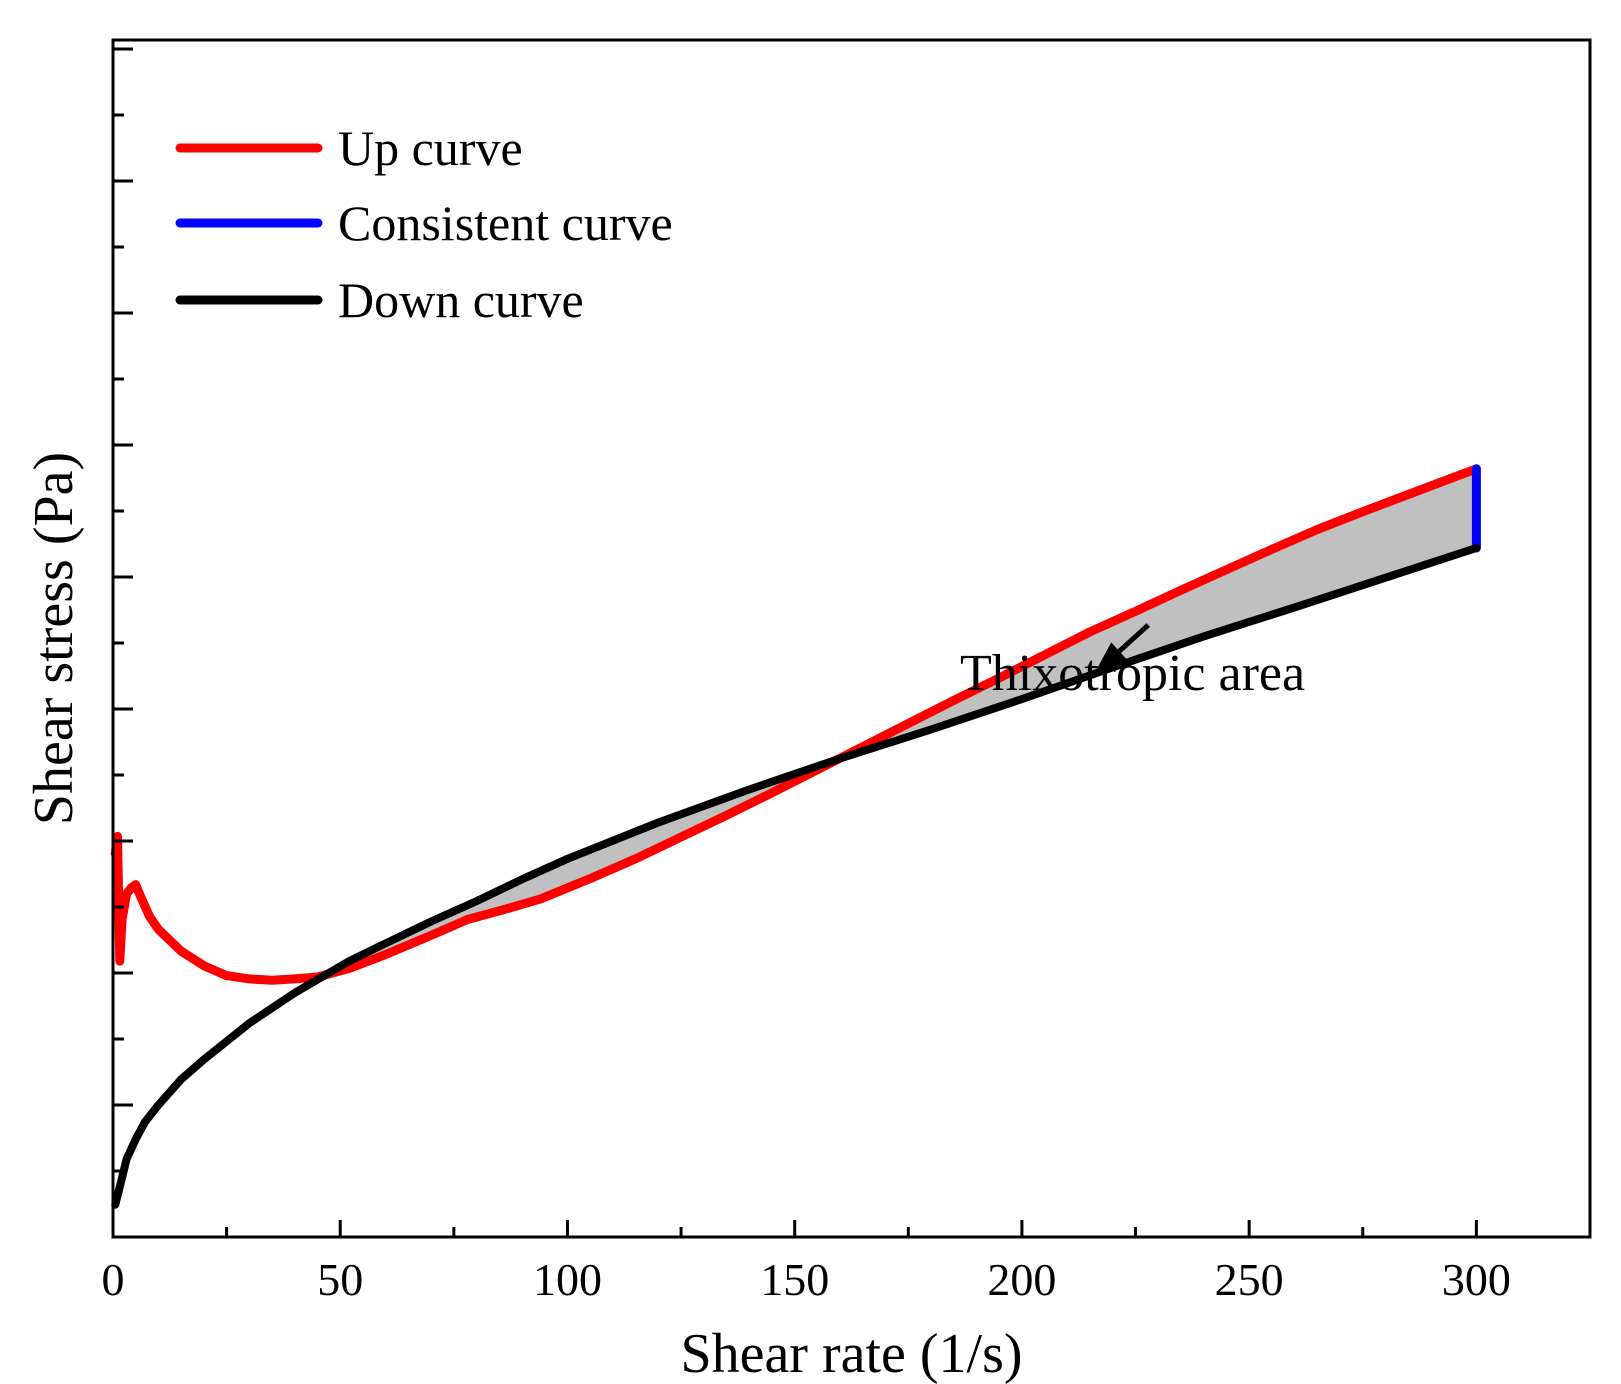 This screenshot has height=1384, width=1621. Describe the element at coordinates (1133, 638) in the screenshot. I see `annotation-arrow-shaft` at that location.